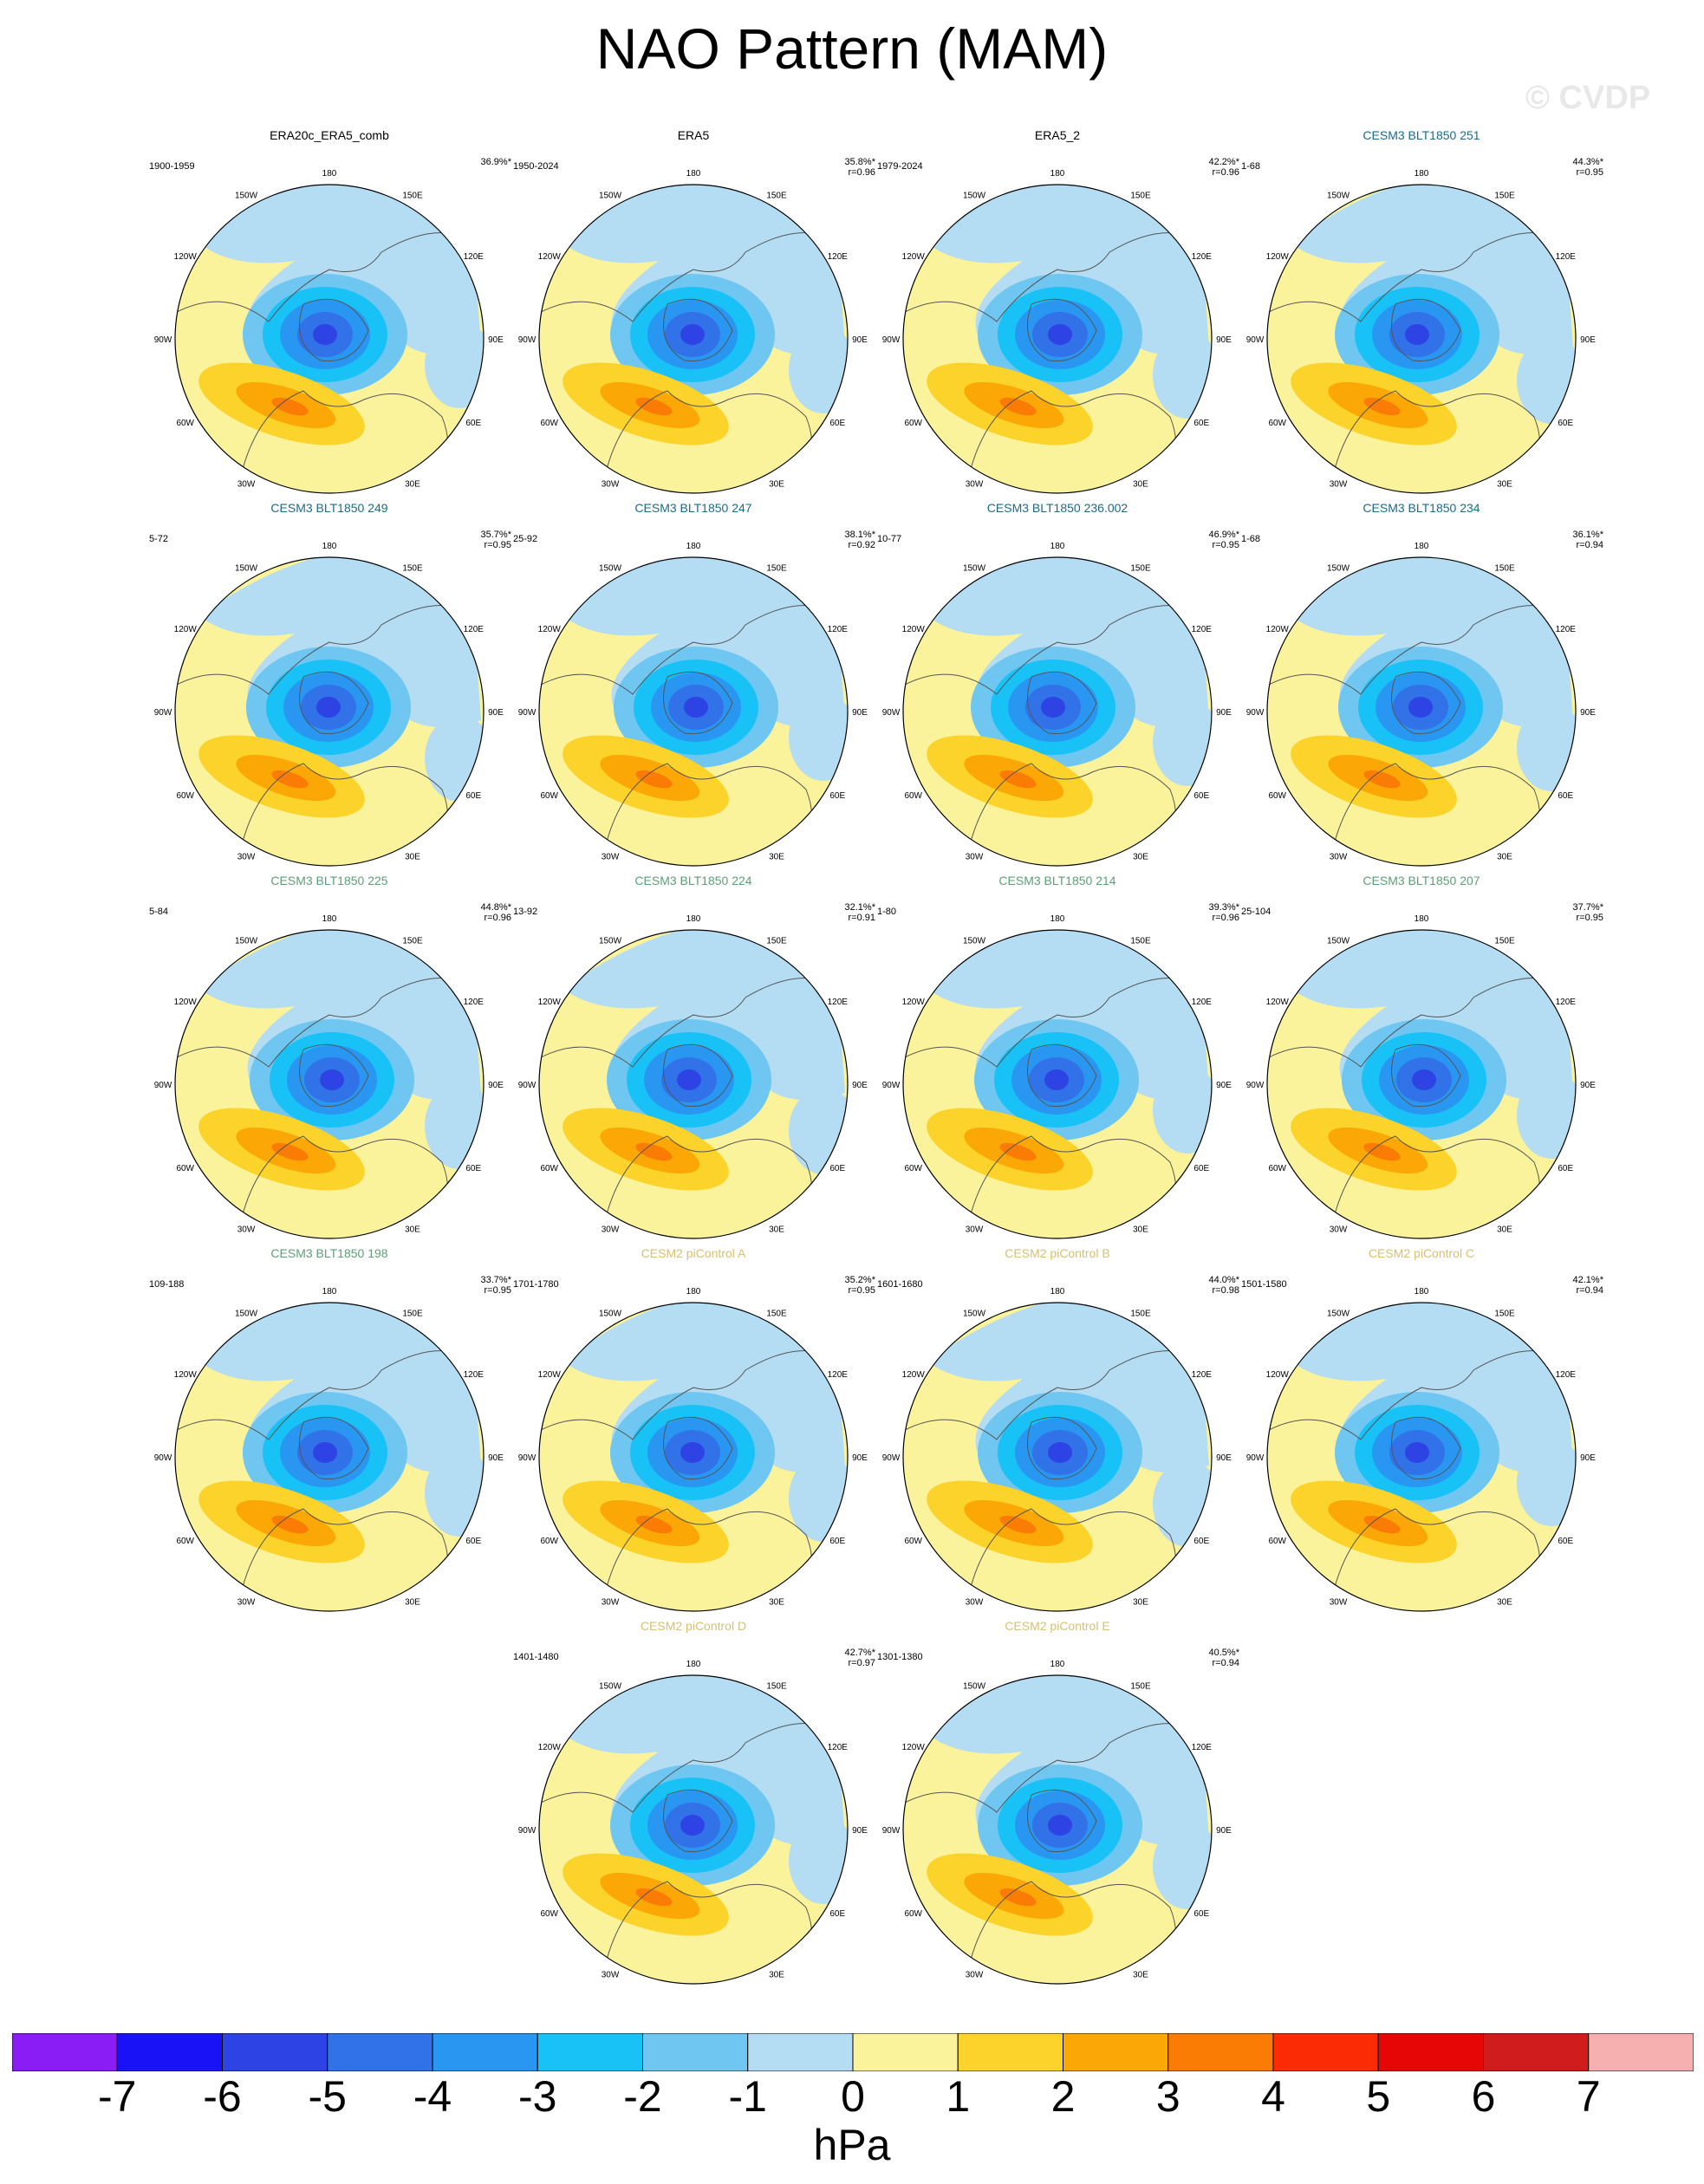 The height and width of the screenshot is (2184, 1704). Describe the element at coordinates (496, 1280) in the screenshot. I see `variance-pct: 33.7%*` at that location.